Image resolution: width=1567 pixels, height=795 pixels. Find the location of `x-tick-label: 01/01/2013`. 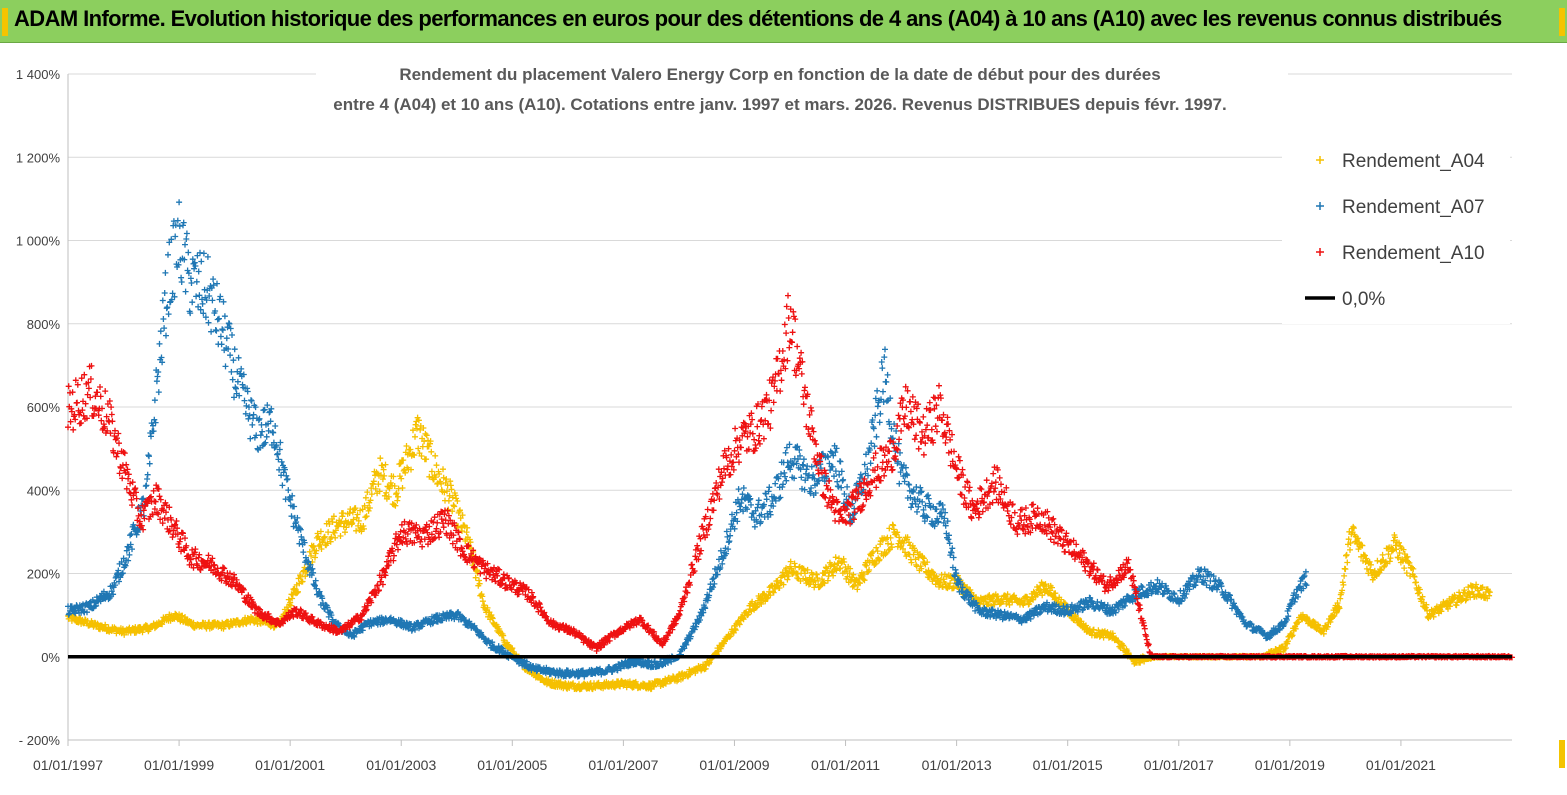

x-tick-label: 01/01/2013 is located at coordinates (957, 765).